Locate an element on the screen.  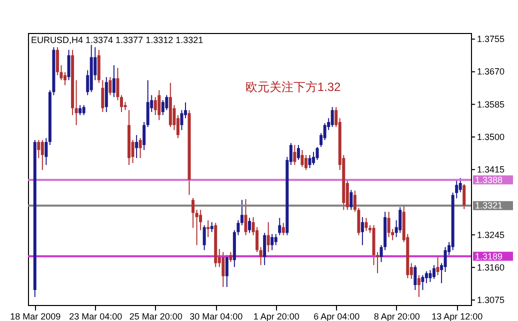
y-tick-label: 1.3160 is located at coordinates (491, 267).